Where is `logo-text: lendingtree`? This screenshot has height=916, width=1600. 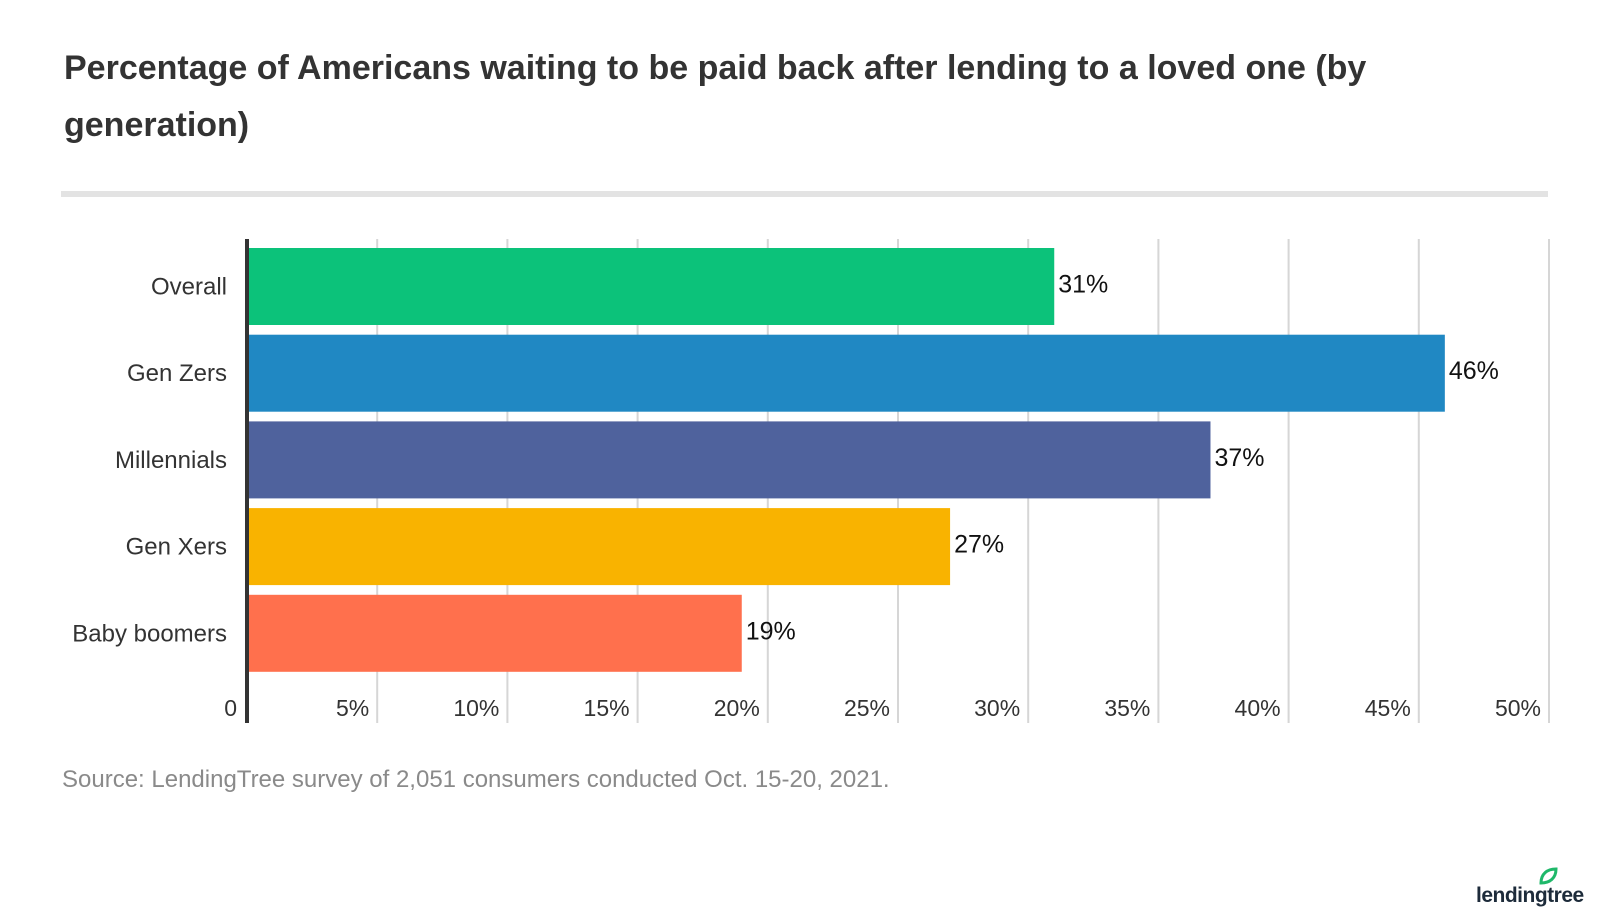 logo-text: lendingtree is located at coordinates (1530, 895).